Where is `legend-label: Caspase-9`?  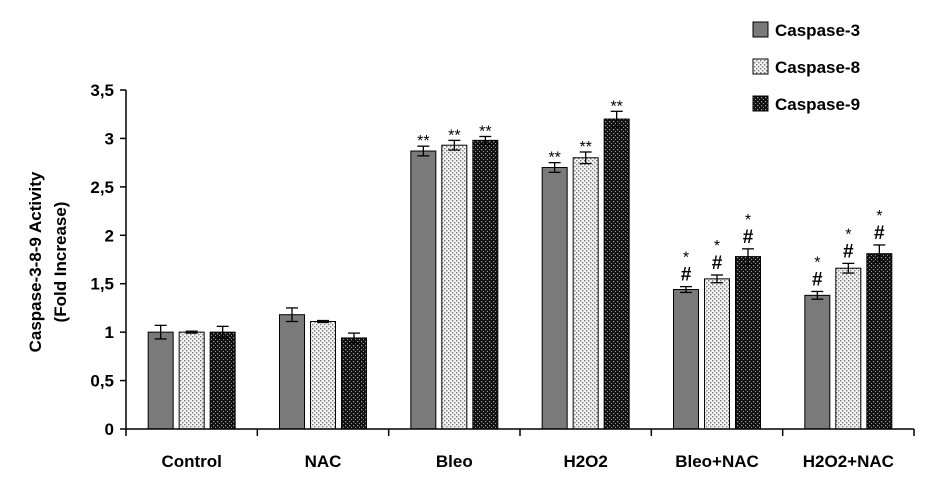
legend-label: Caspase-9 is located at coordinates (817, 104).